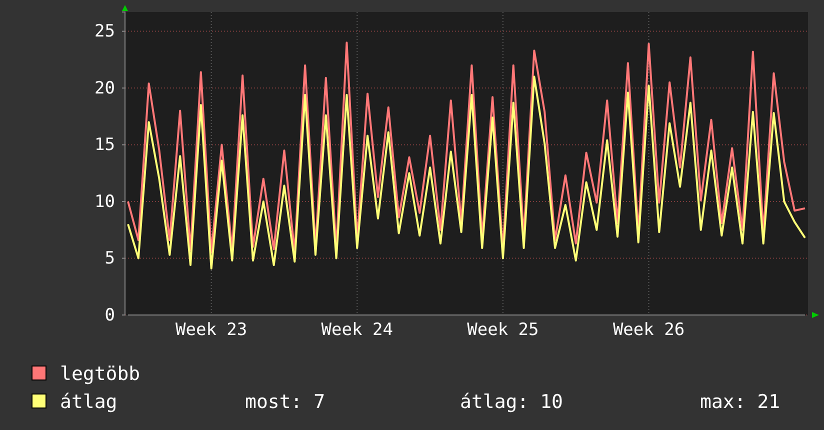  What do you see at coordinates (740, 402) in the screenshot?
I see `text: max: 21` at bounding box center [740, 402].